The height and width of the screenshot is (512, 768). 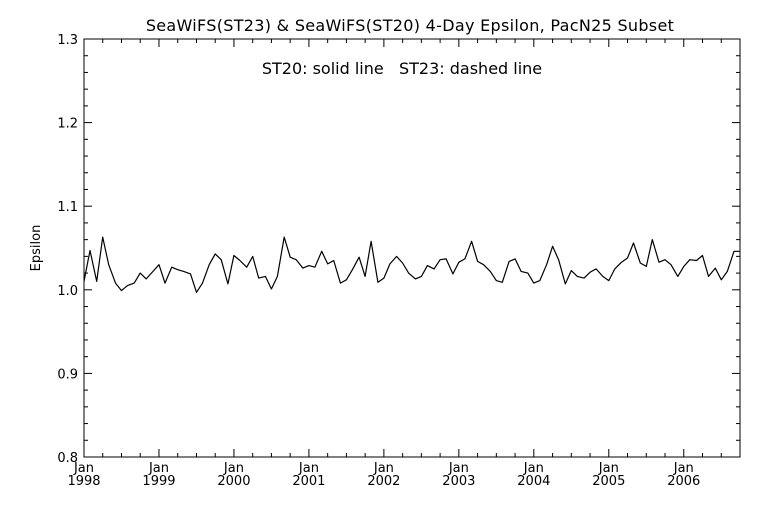 I want to click on y-tick-label: 1.1, so click(x=67, y=207).